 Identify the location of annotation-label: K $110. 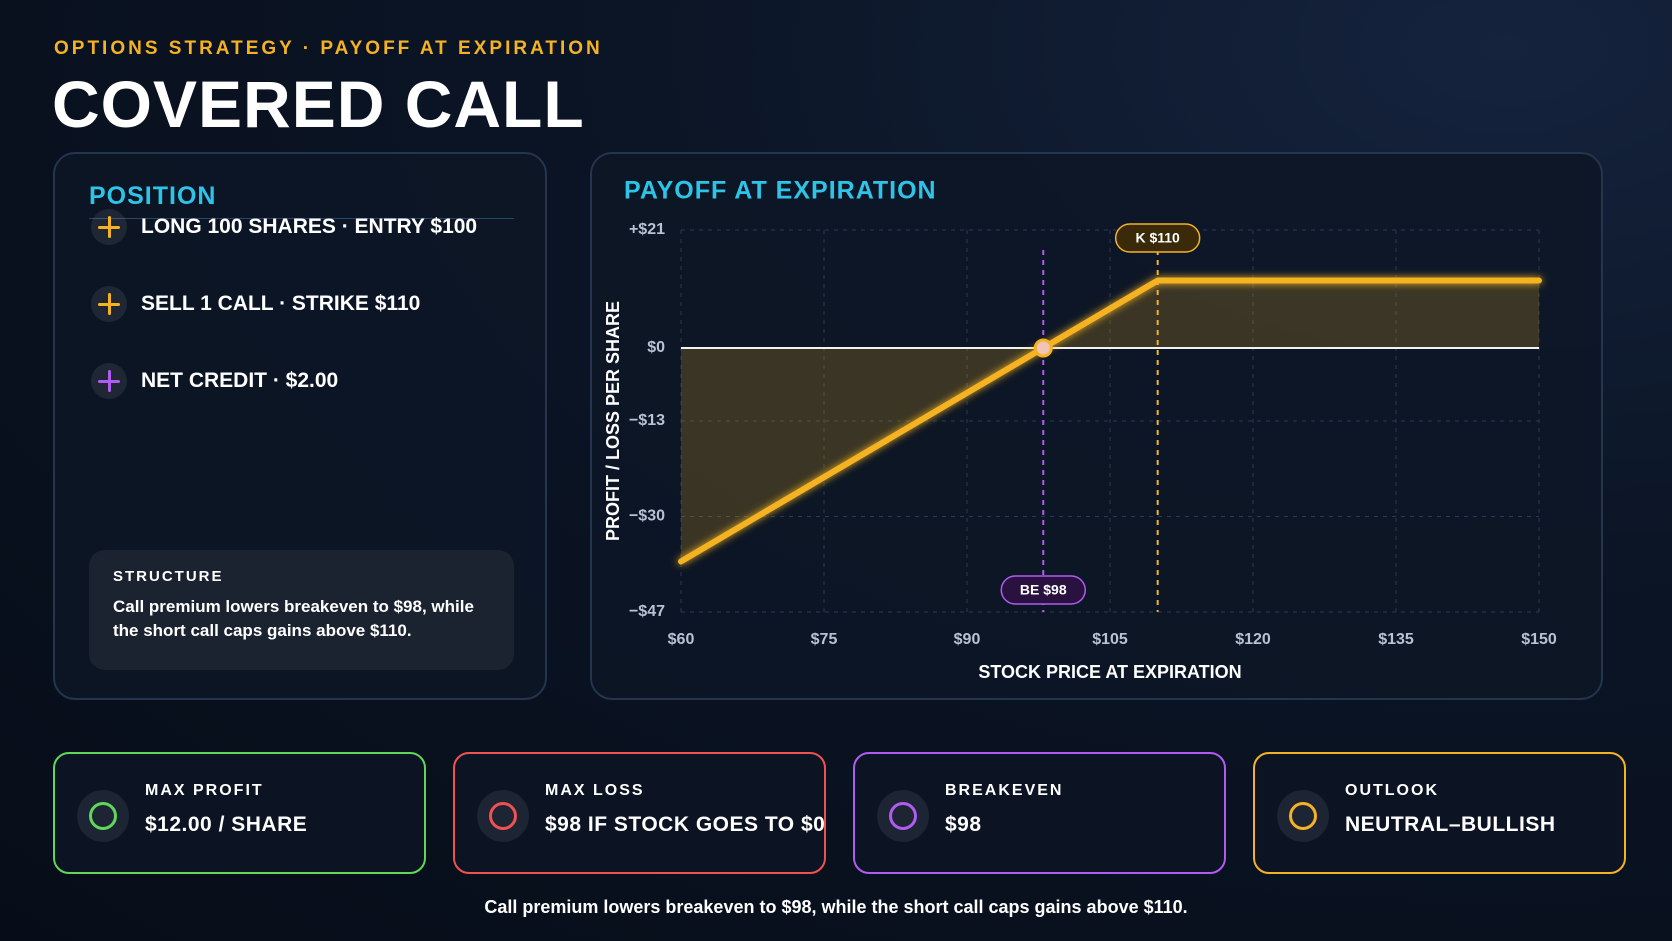
(1157, 238).